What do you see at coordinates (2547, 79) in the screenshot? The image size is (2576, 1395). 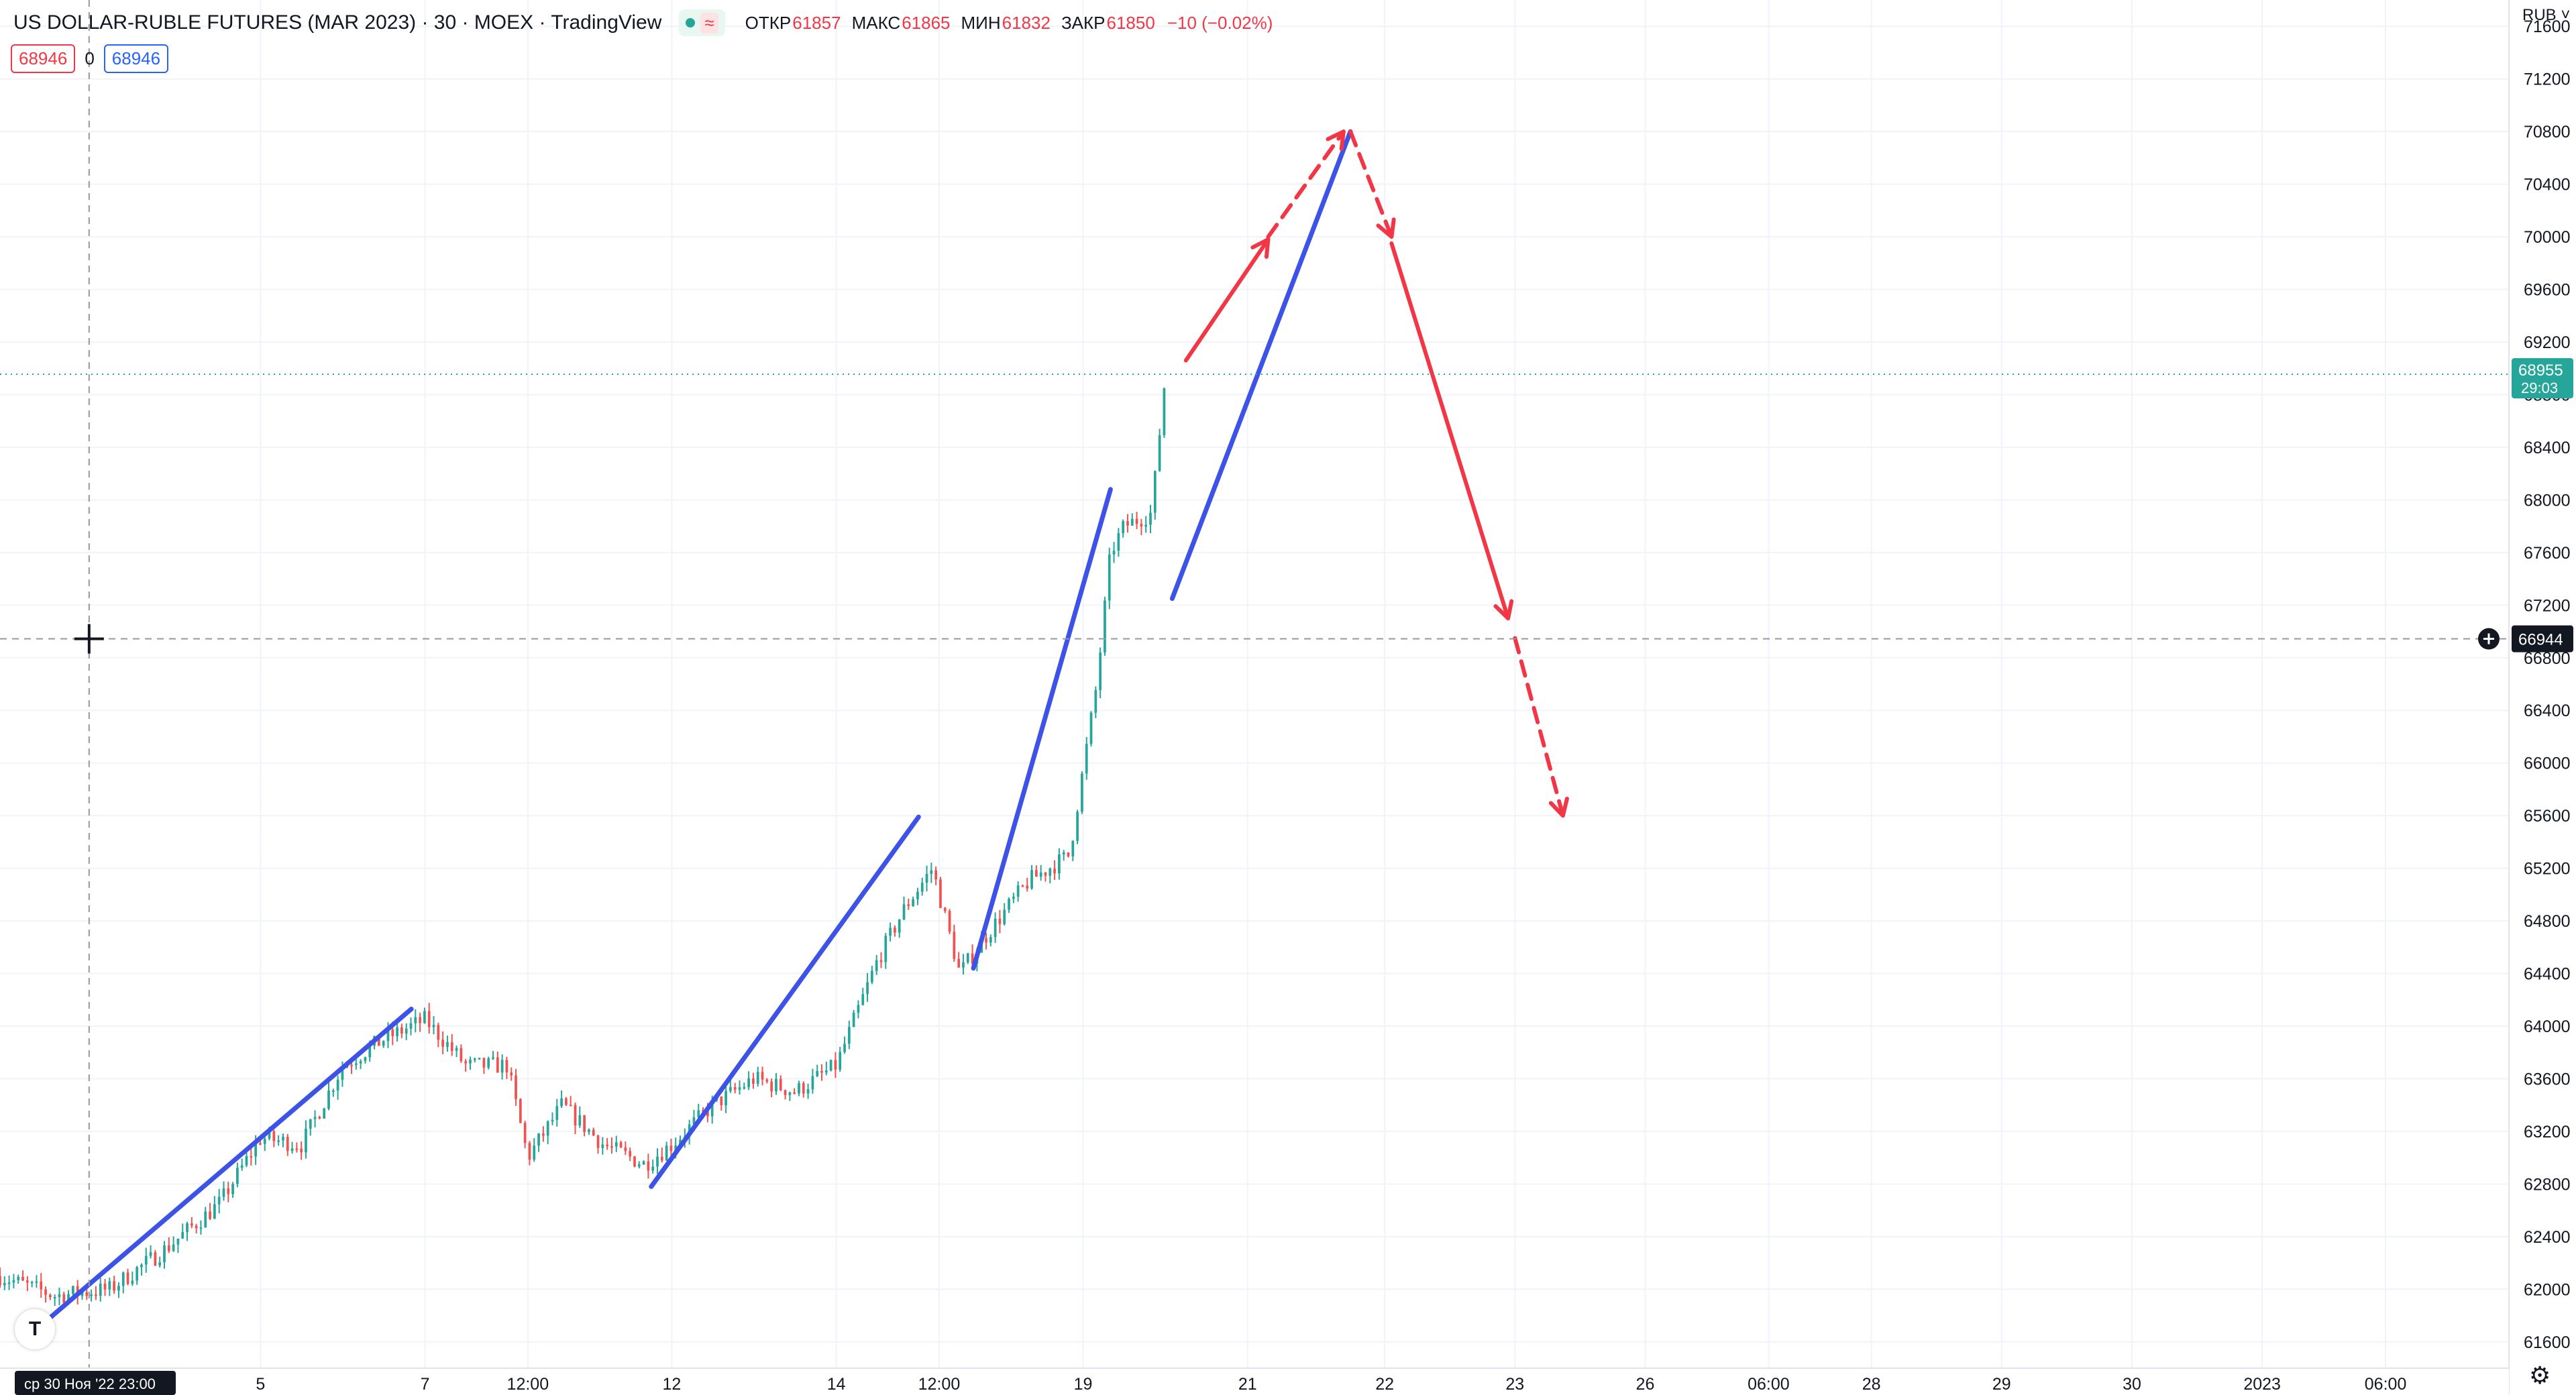 I see `price-tick-label: 71200` at bounding box center [2547, 79].